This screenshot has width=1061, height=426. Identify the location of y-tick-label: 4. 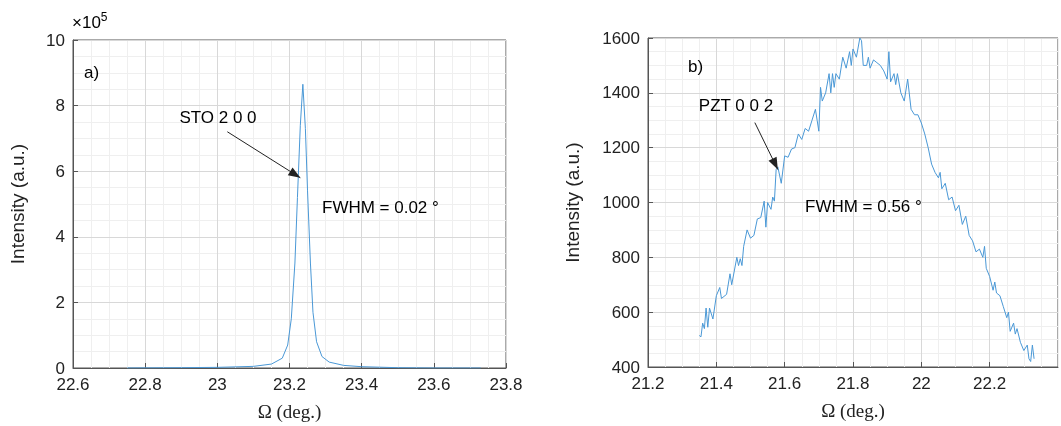
(60, 237).